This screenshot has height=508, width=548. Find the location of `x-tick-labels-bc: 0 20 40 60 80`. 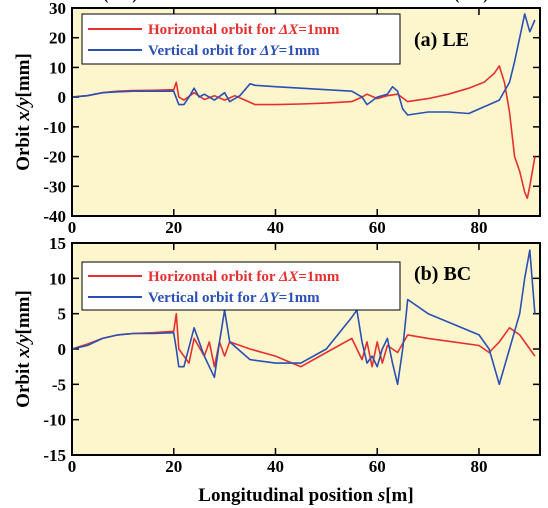

x-tick-labels-bc: 0 20 40 60 80 is located at coordinates (278, 466).